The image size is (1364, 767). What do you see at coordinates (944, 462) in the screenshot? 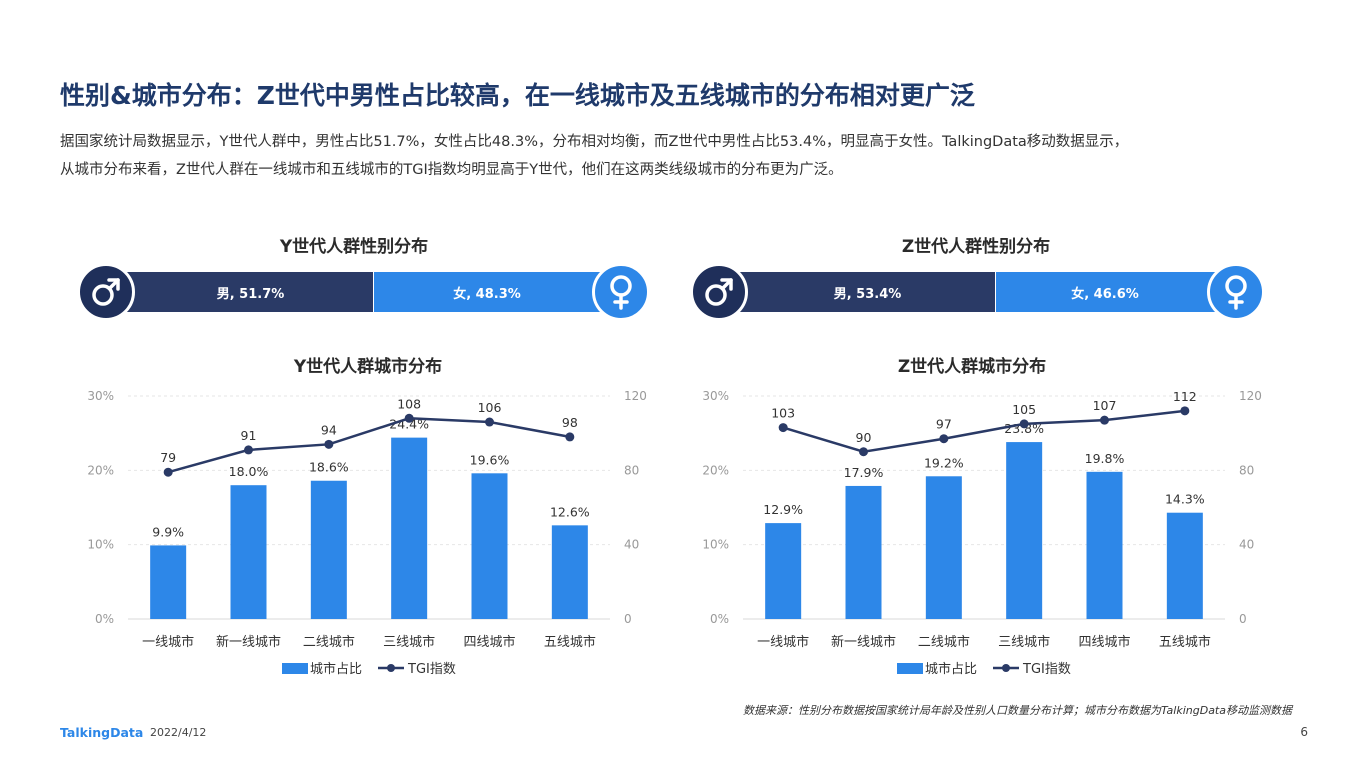
I see `bar-value-label: 19.2%` at bounding box center [944, 462].